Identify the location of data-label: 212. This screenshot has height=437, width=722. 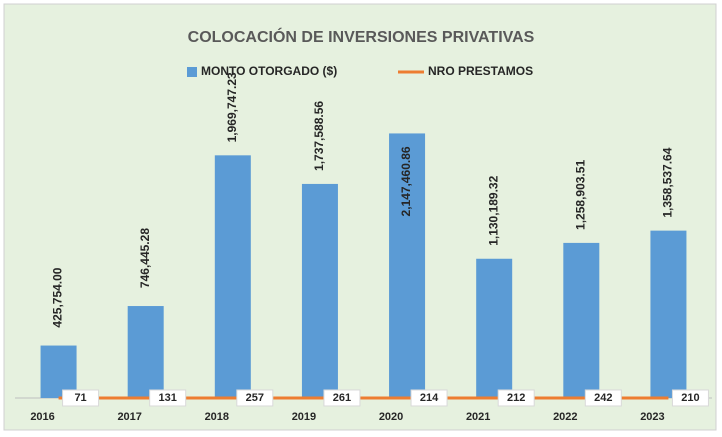
(516, 398).